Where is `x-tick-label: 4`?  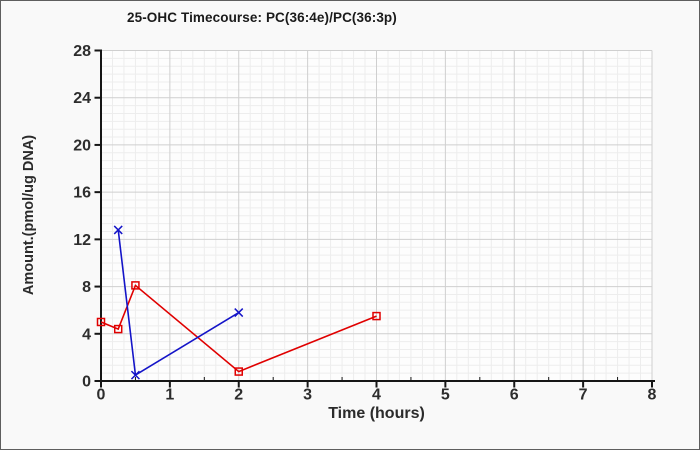 x-tick-label: 4 is located at coordinates (376, 395).